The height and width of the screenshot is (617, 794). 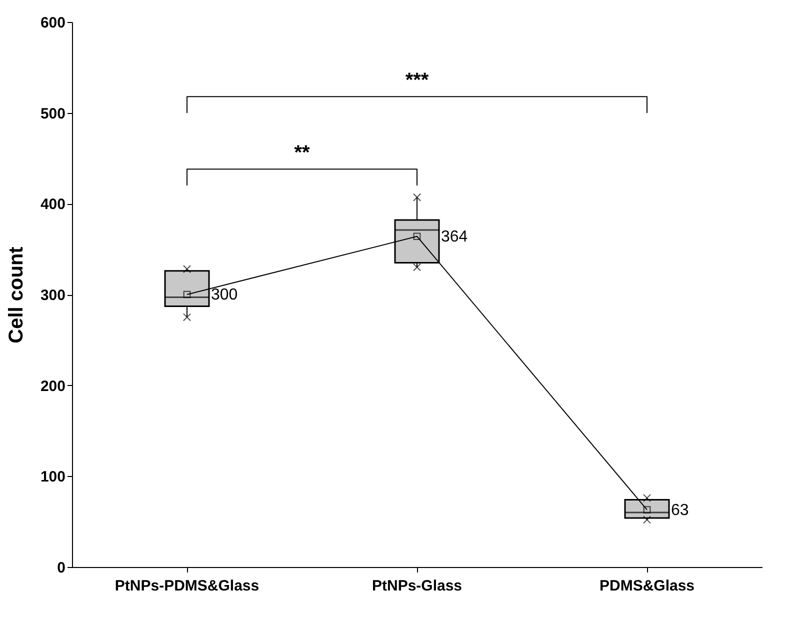 What do you see at coordinates (61, 568) in the screenshot?
I see `y-tick-label: 0` at bounding box center [61, 568].